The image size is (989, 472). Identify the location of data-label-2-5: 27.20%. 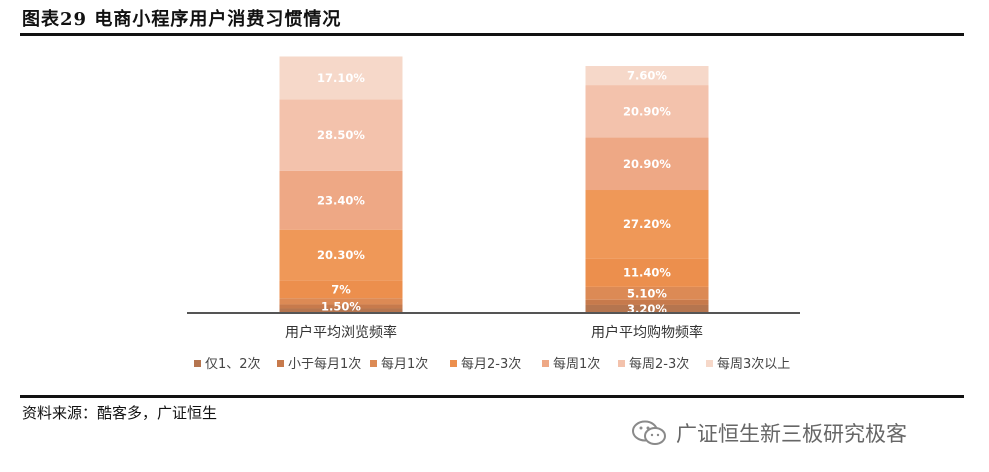
(647, 224).